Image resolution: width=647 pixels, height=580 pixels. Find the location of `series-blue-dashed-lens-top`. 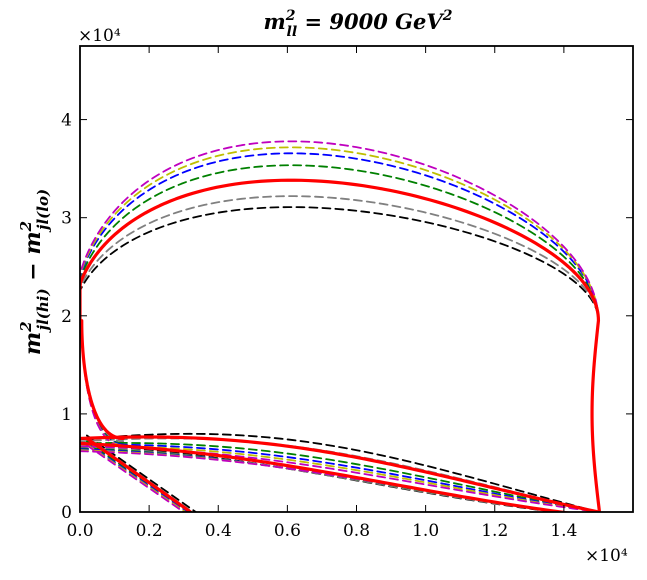

series-blue-dashed-lens-top is located at coordinates (340, 477).